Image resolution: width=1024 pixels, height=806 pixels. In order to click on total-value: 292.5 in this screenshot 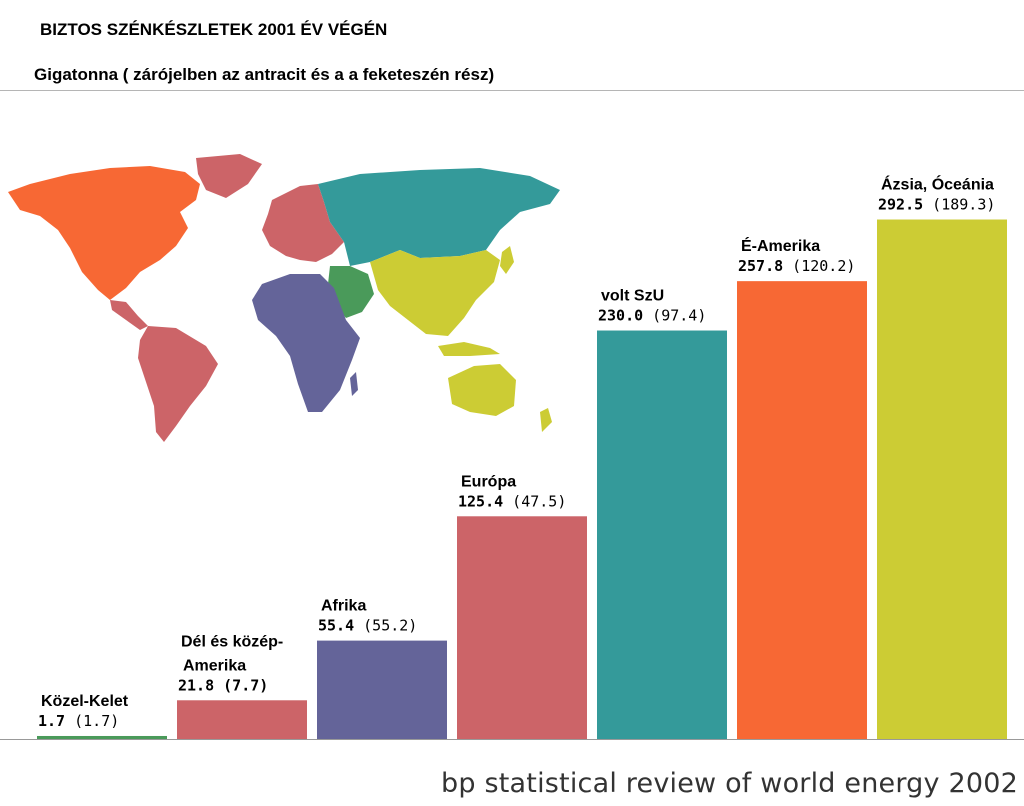, I will do `click(900, 205)`.